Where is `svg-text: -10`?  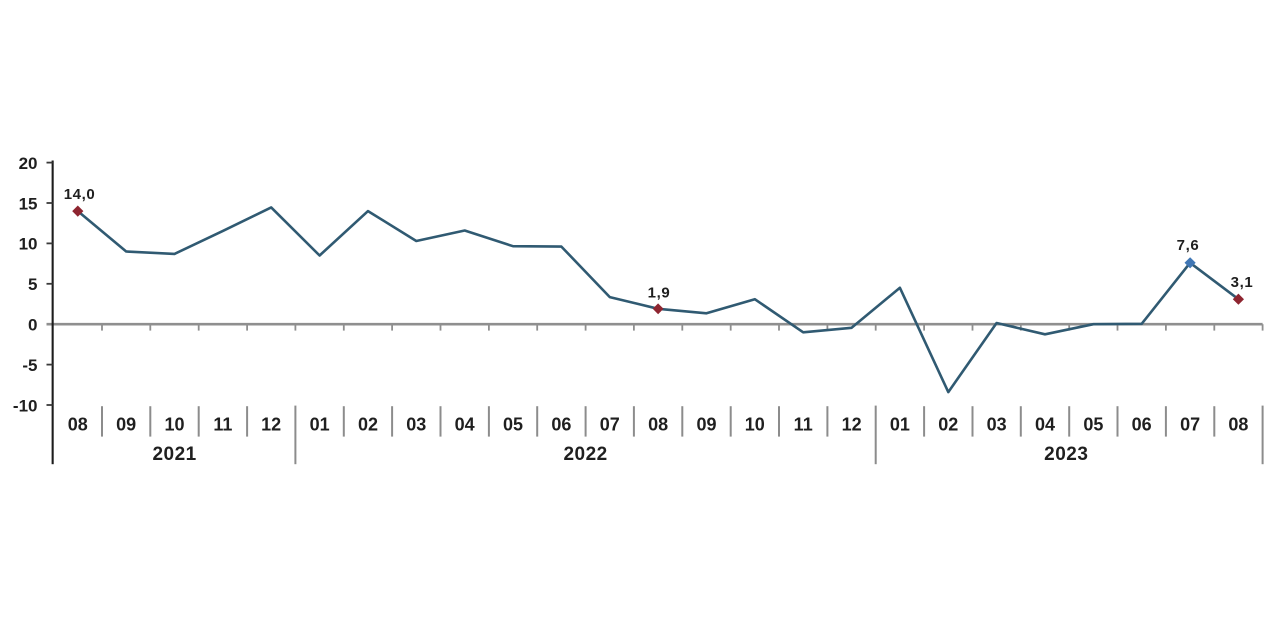
svg-text: -10 is located at coordinates (25, 405).